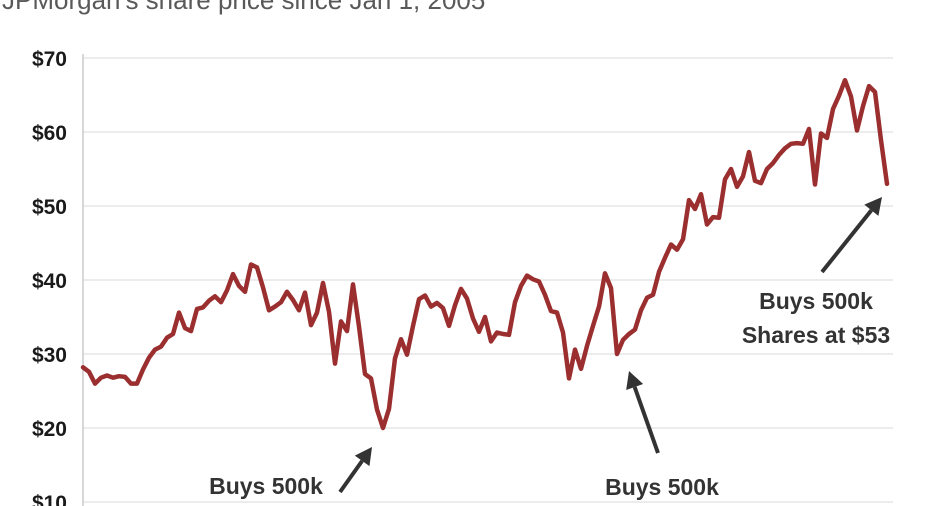  What do you see at coordinates (49, 207) in the screenshot?
I see `y-tick-label: $50` at bounding box center [49, 207].